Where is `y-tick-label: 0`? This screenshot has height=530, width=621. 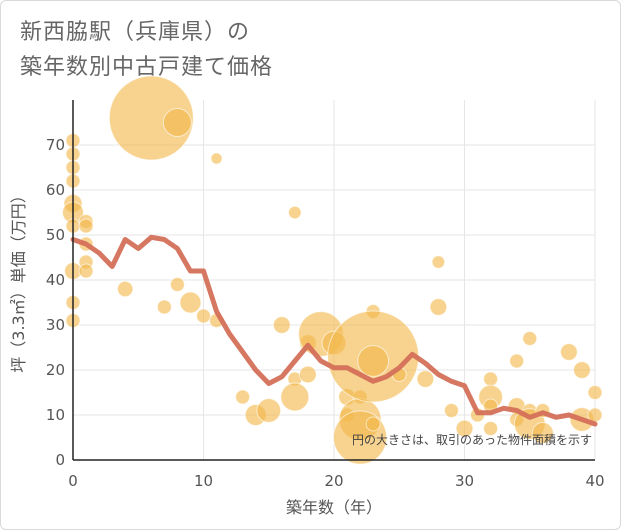
y-tick-label: 0 is located at coordinates (60, 460).